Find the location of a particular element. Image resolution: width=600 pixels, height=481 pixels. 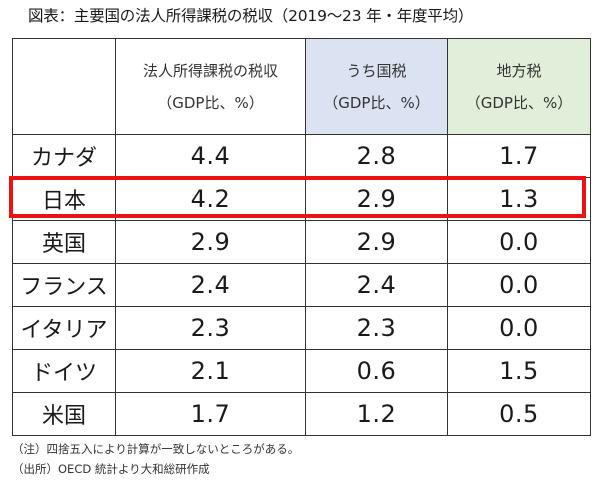

table-row-germany: ドイツ 2.1 0.6 1.5 is located at coordinates (301, 371).